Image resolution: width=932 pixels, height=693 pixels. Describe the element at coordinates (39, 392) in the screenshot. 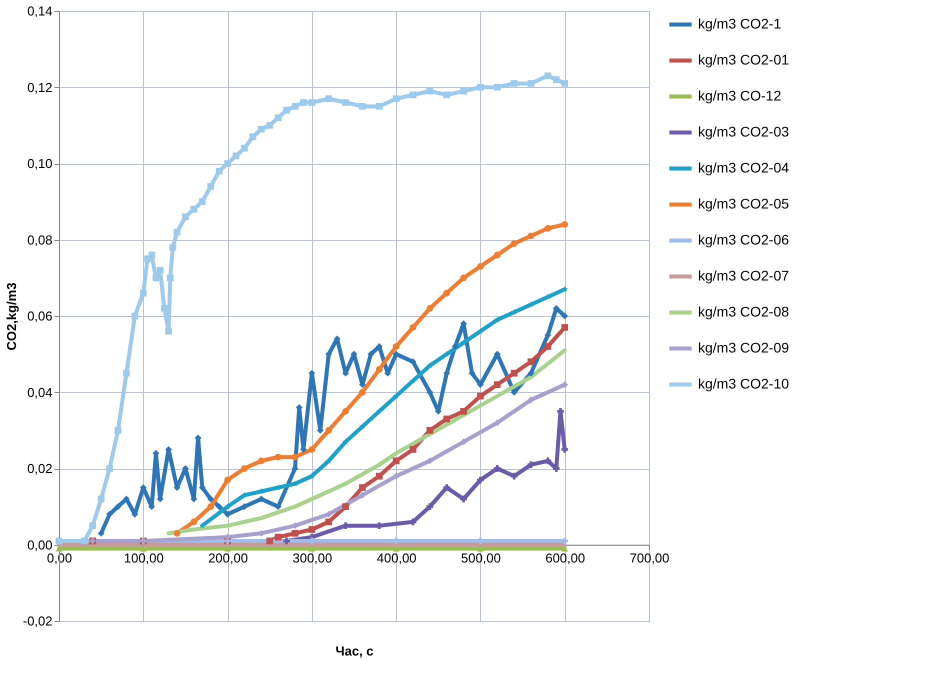

I see `y-tick-label: 0,04` at that location.